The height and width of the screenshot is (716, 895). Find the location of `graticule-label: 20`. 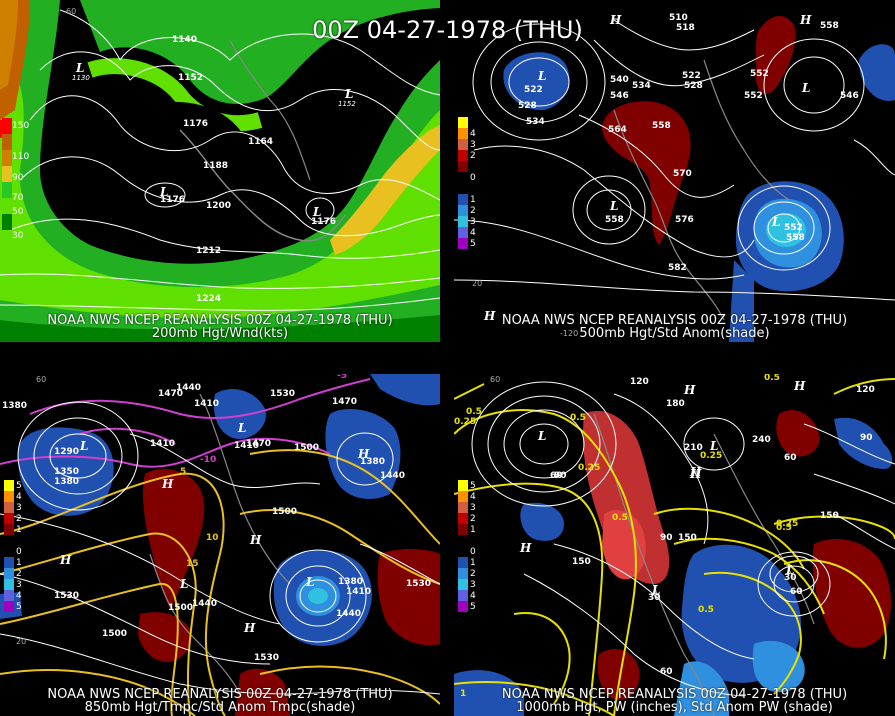

graticule-label: 20 is located at coordinates (21, 641).